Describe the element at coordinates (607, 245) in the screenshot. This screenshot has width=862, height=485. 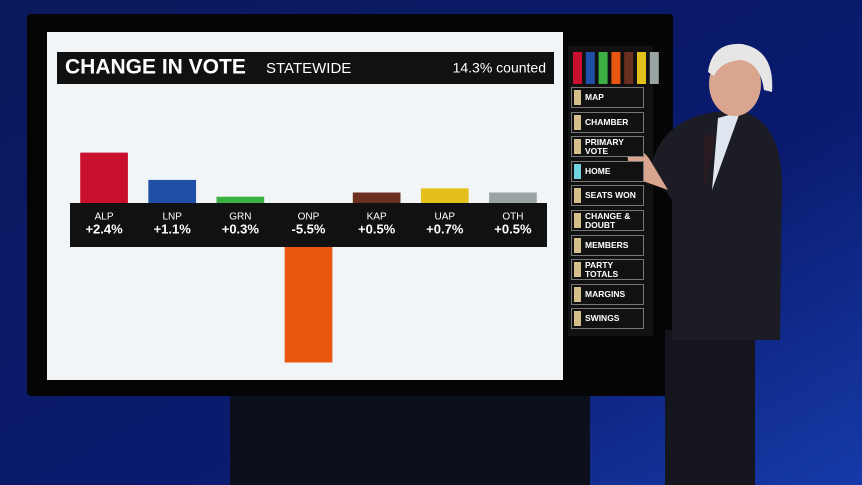
I see `menu-item: MEMBERS` at that location.